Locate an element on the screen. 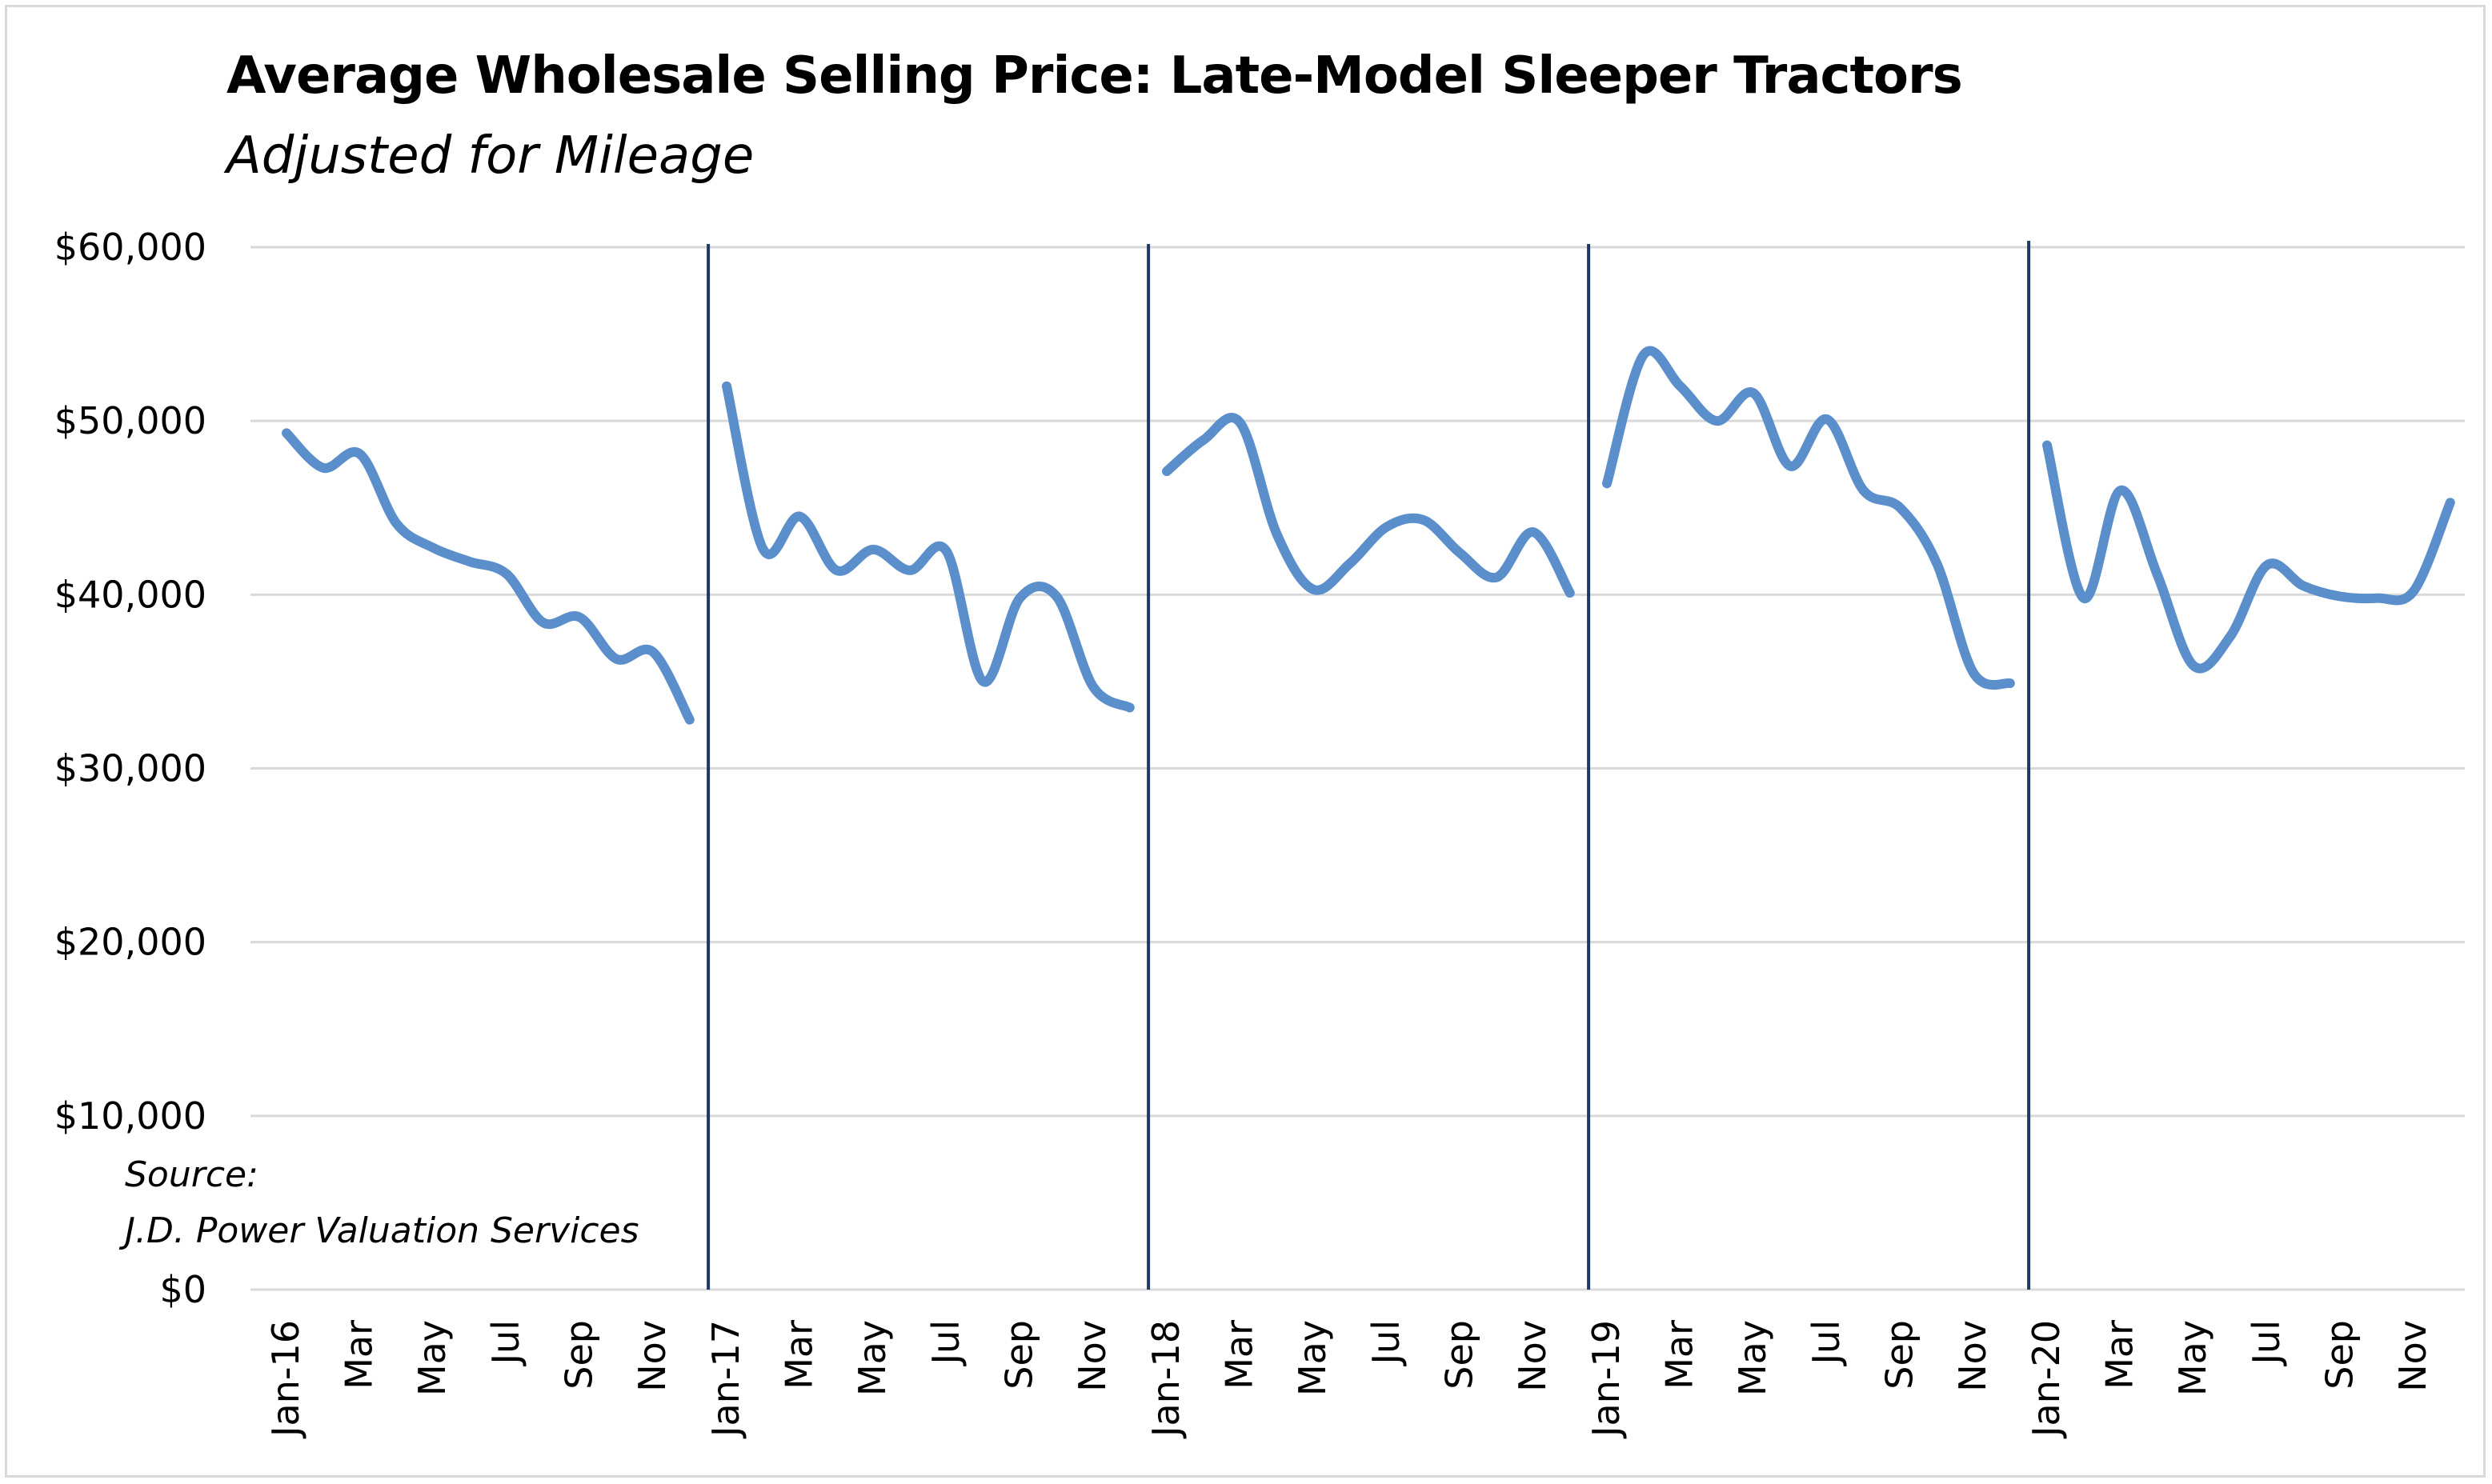 Image resolution: width=2492 pixels, height=1484 pixels. x-tick-label: Jan-18 is located at coordinates (1166, 1379).